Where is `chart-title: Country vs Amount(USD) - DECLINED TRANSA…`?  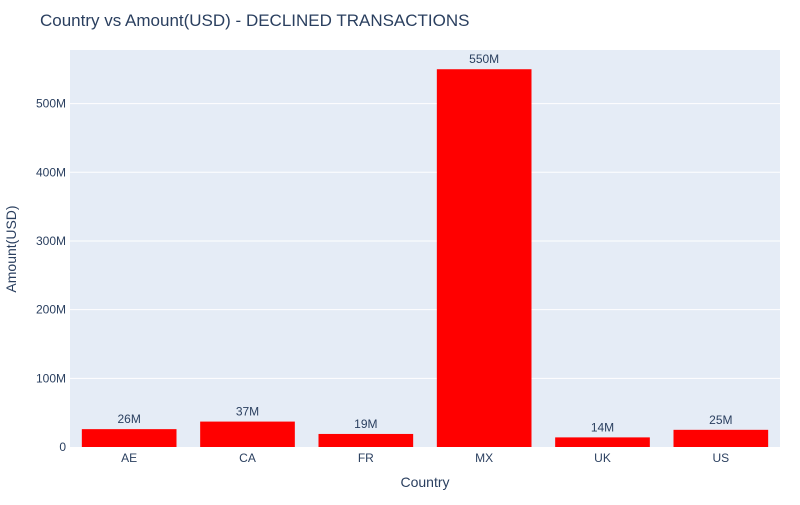
chart-title: Country vs Amount(USD) - DECLINED TRANSA… is located at coordinates (255, 20).